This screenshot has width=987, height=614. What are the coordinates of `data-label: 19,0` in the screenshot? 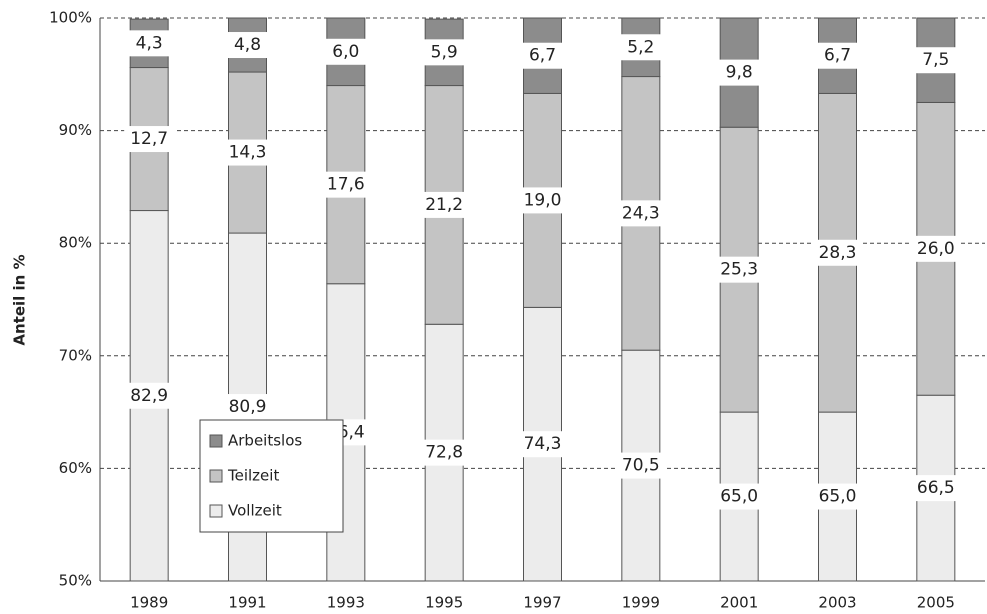 It's located at (543, 200).